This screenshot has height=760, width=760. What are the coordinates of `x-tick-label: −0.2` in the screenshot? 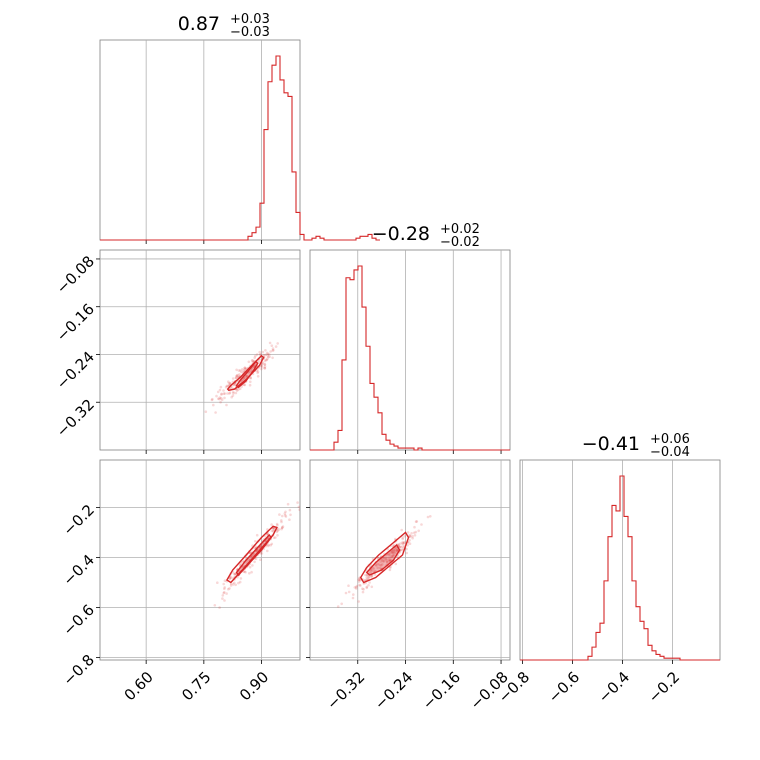 It's located at (664, 687).